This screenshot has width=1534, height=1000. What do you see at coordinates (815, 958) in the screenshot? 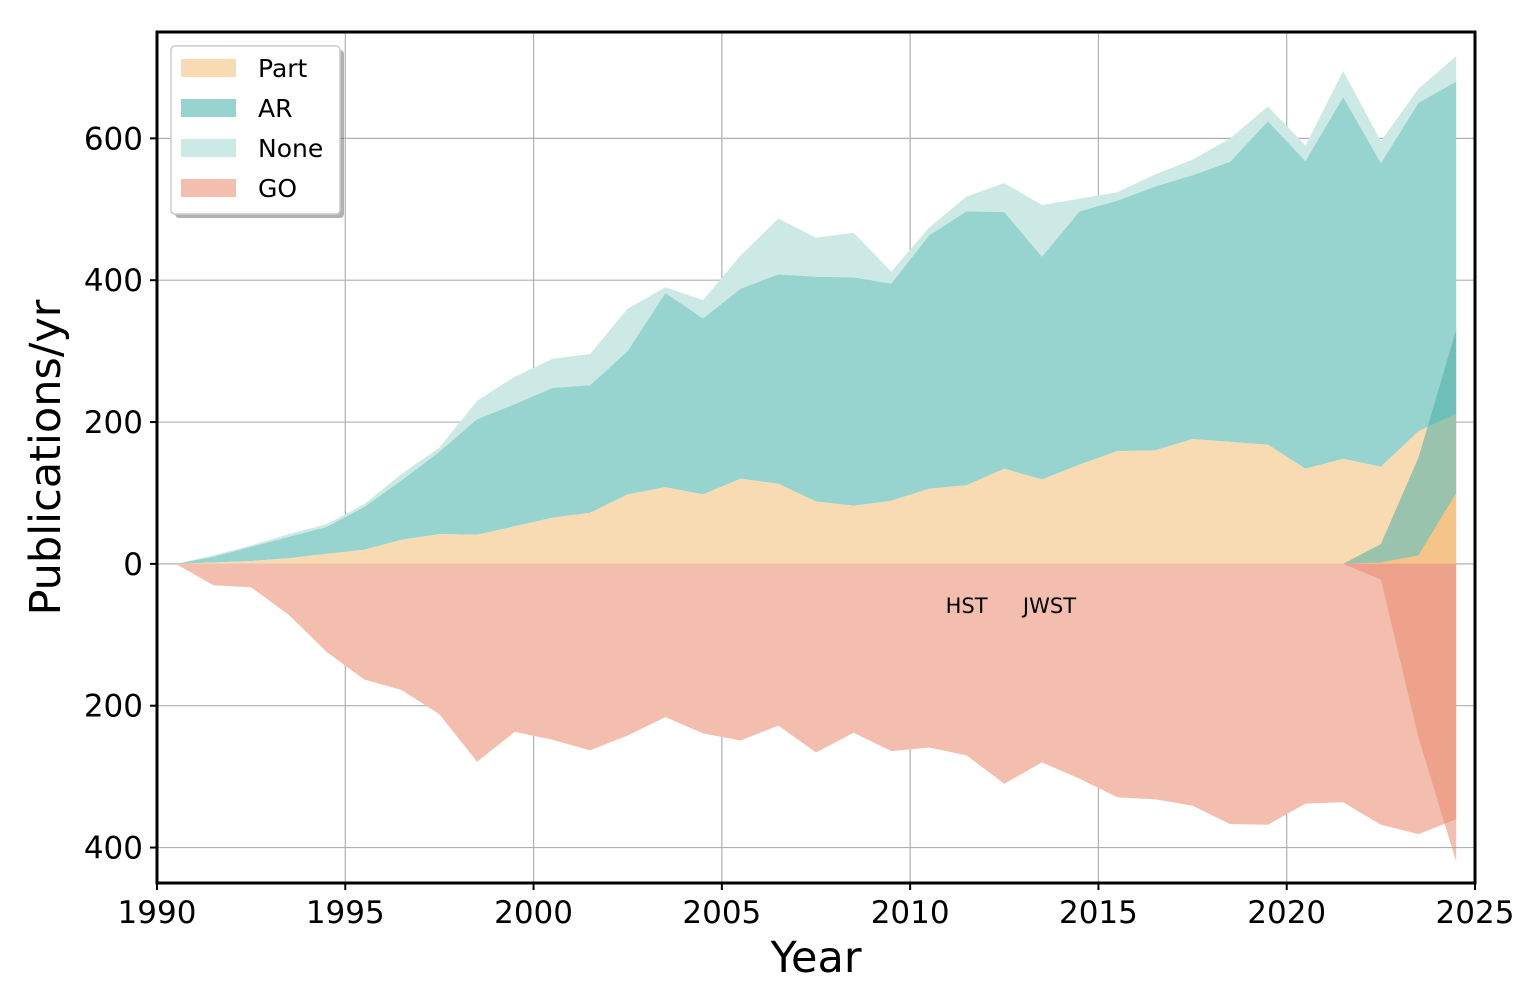
I see `x-axis-label: Year` at bounding box center [815, 958].